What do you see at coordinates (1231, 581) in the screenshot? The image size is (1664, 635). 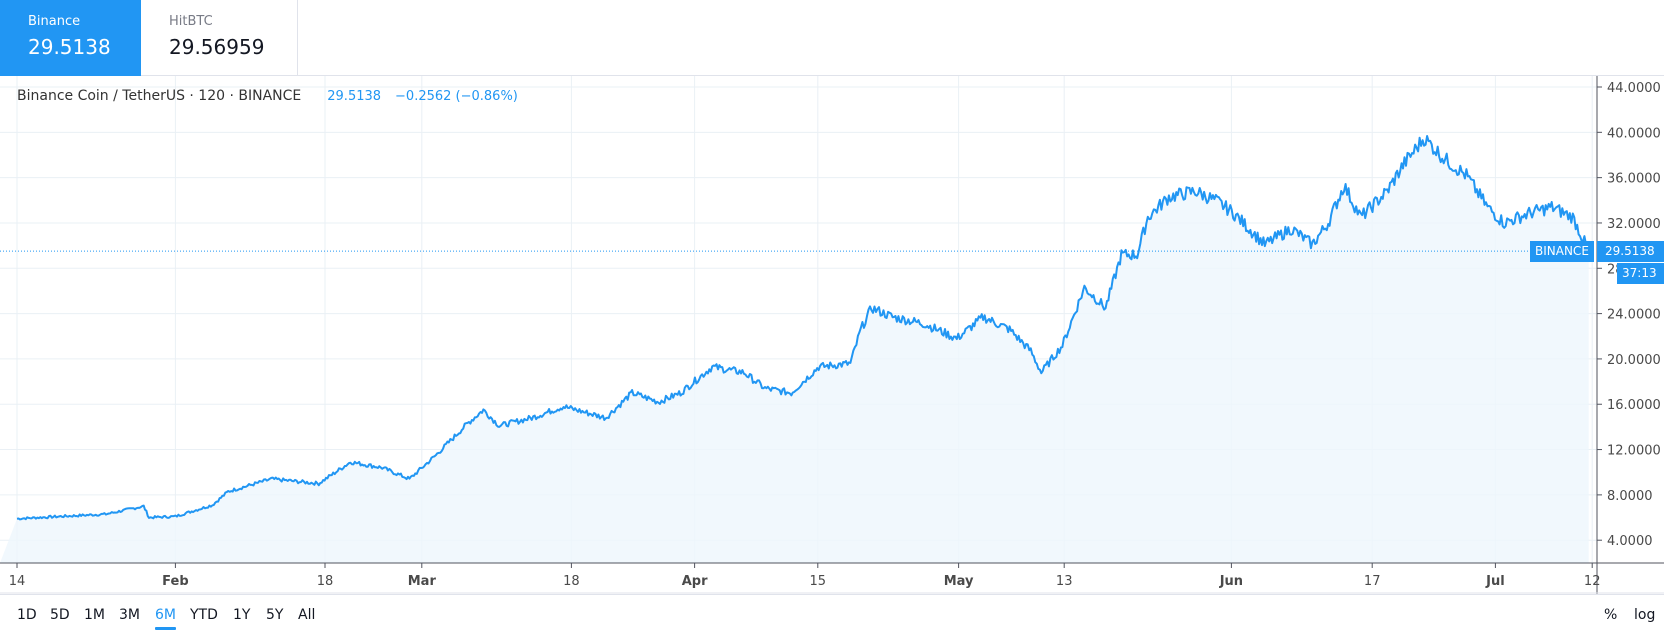 I see `time-tick-label: Jun` at bounding box center [1231, 581].